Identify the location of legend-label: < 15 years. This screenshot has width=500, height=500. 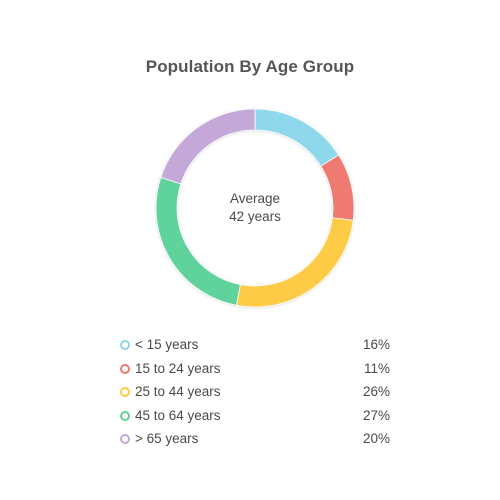
(167, 344).